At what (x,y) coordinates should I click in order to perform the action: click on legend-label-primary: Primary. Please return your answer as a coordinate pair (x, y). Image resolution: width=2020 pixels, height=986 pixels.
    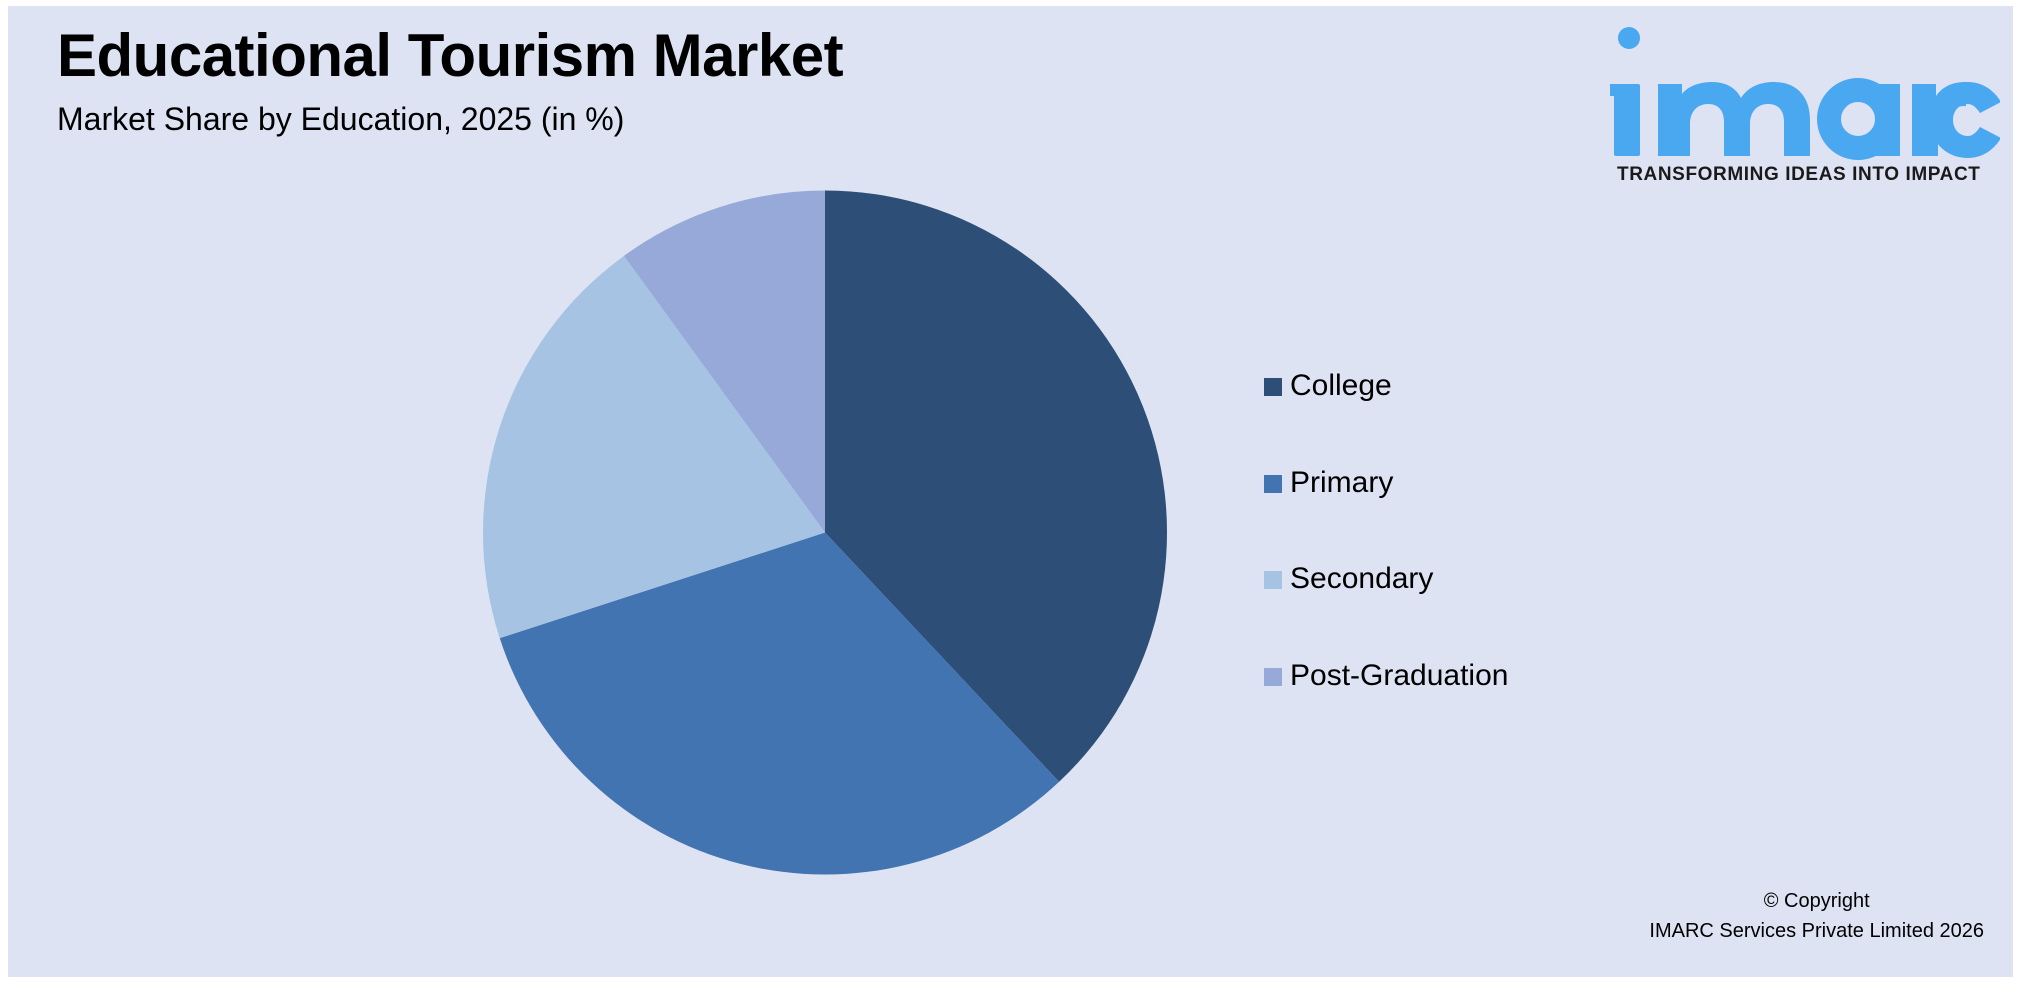
    Looking at the image, I should click on (1342, 482).